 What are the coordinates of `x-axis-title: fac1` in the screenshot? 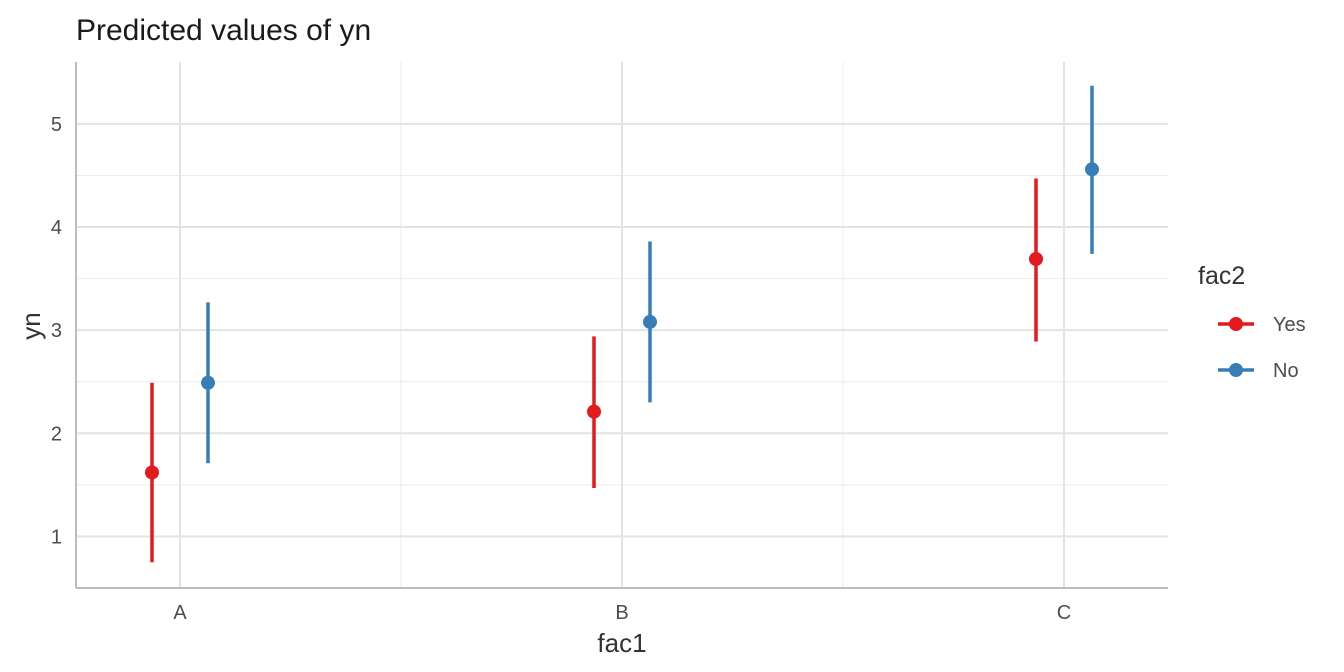 It's located at (621, 643).